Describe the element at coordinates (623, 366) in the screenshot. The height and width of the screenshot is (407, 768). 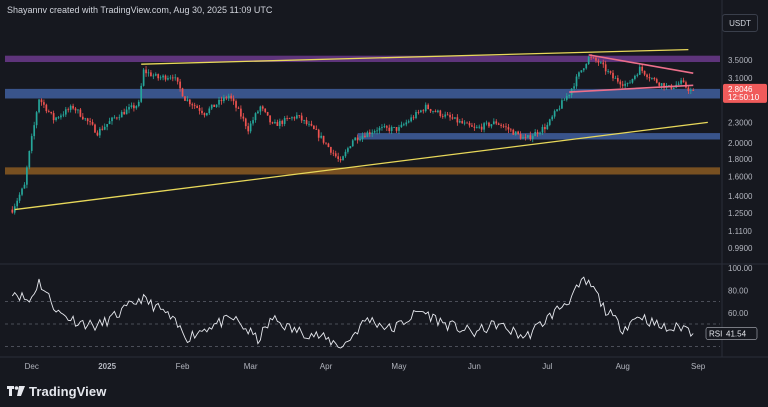
I see `time-tick-label: Aug` at that location.